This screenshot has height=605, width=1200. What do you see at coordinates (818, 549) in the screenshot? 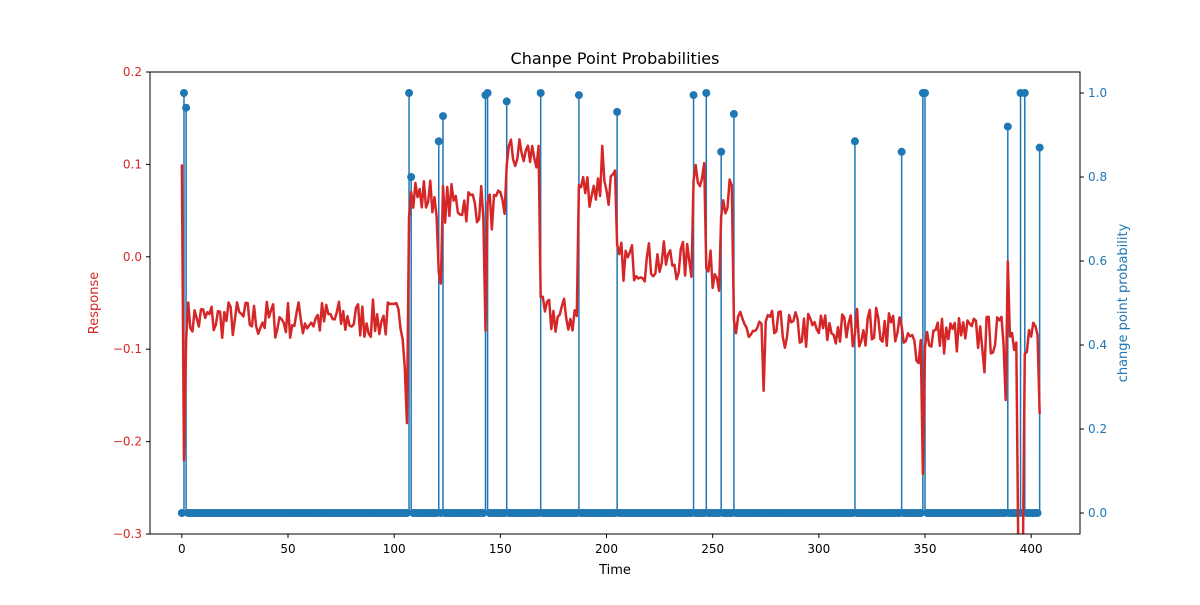
I see `x-tick-label: 300` at bounding box center [818, 549].